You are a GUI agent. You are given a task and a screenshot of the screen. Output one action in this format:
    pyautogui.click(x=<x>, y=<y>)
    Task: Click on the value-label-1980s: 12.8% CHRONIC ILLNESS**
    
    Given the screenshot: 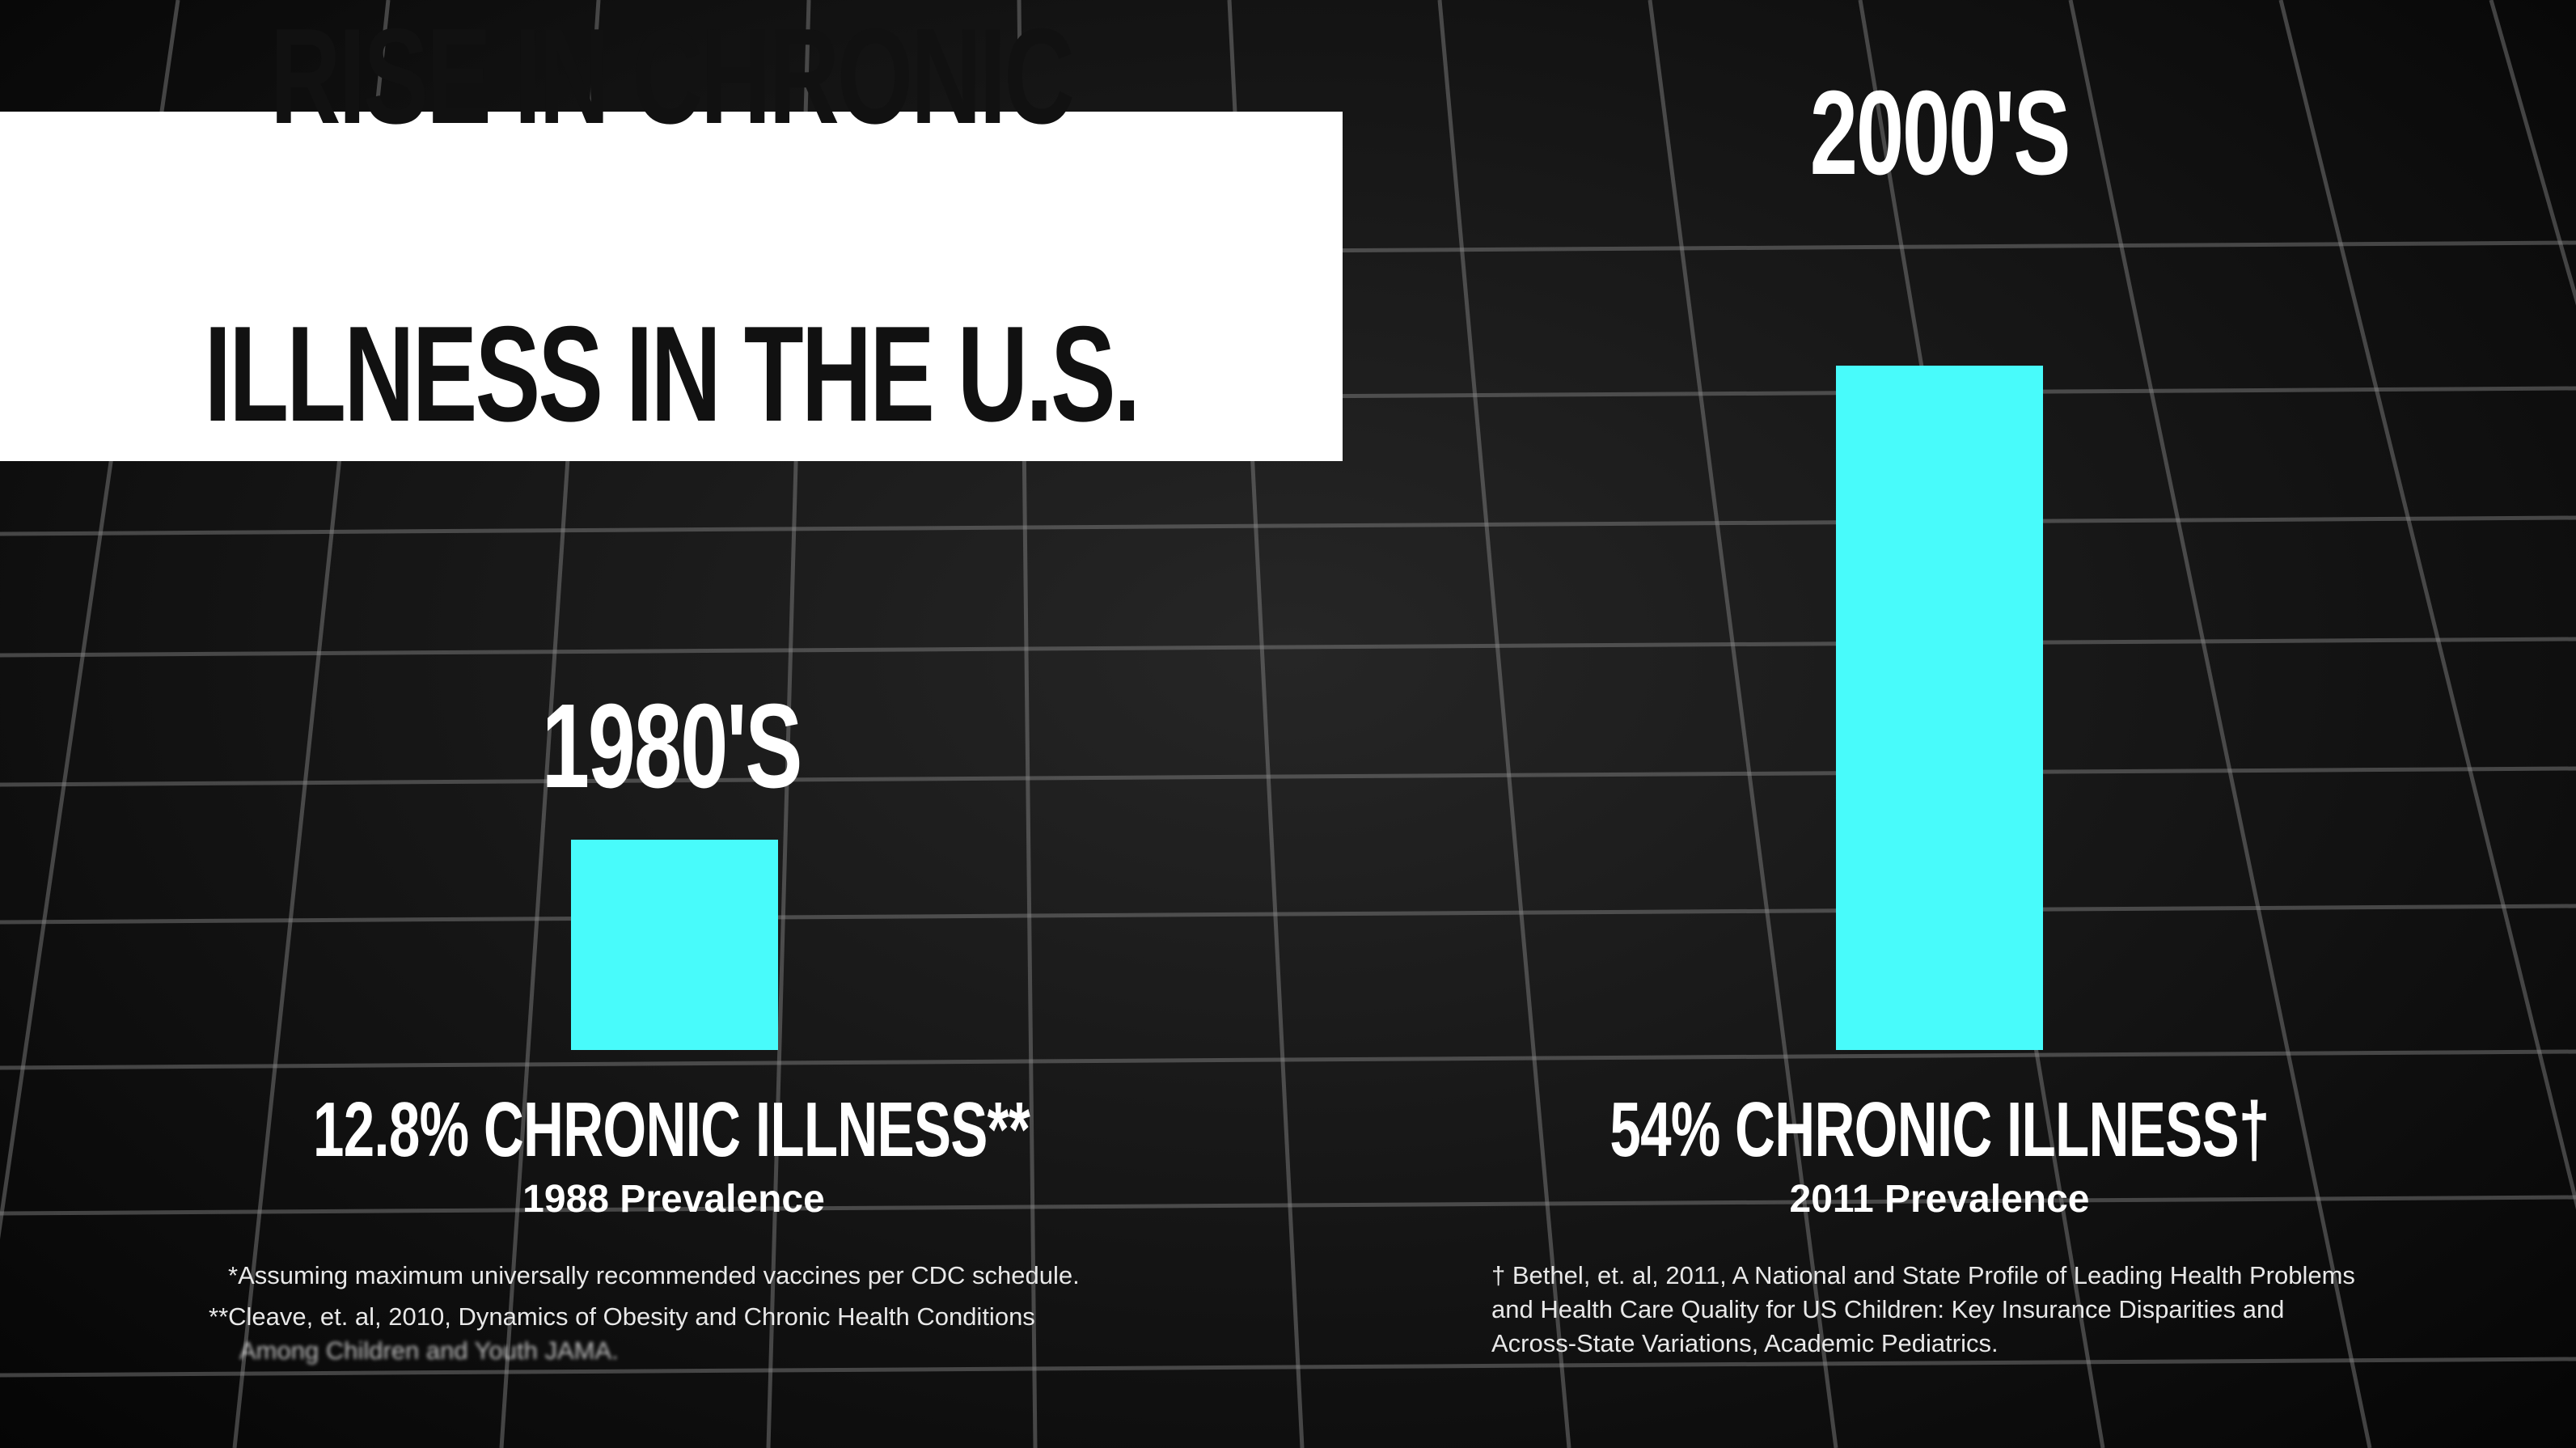 What is the action you would take?
    pyautogui.click(x=671, y=1130)
    